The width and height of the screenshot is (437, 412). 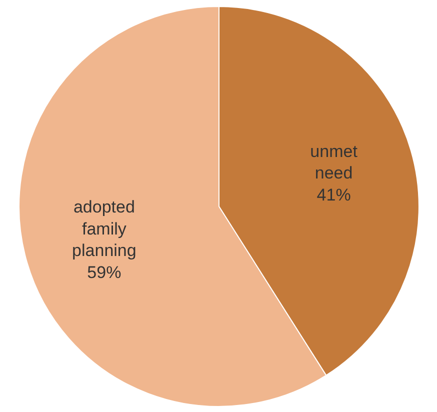 I want to click on slice-label: unmet need, so click(x=334, y=162).